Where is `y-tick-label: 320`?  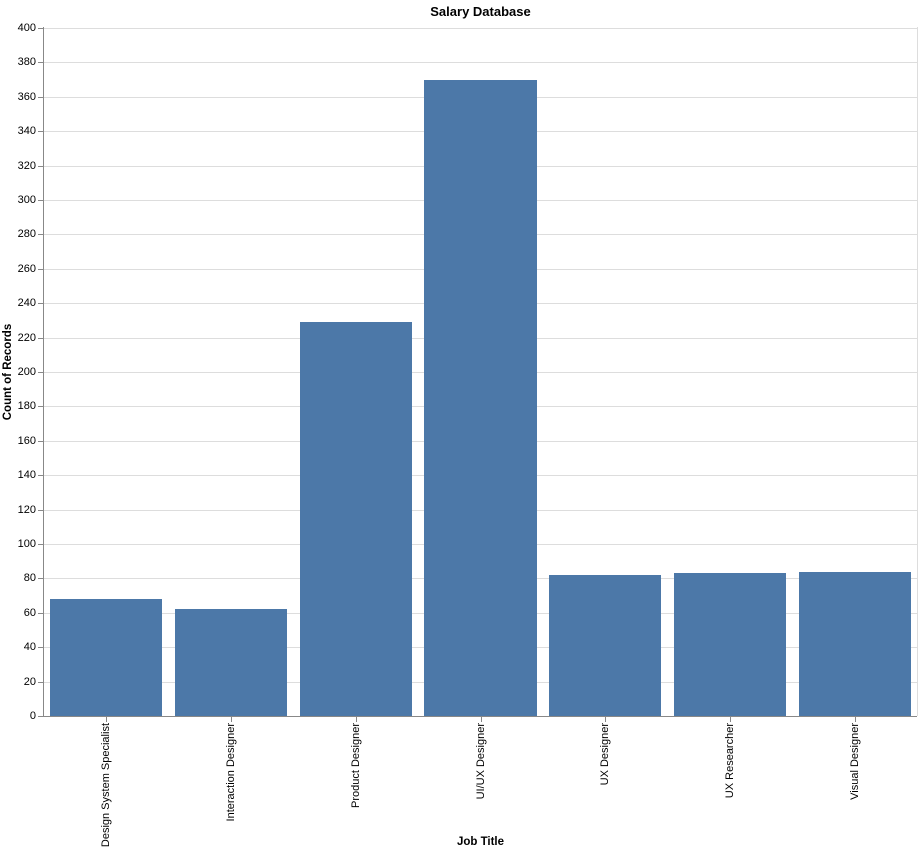
y-tick-label: 320 is located at coordinates (26, 166).